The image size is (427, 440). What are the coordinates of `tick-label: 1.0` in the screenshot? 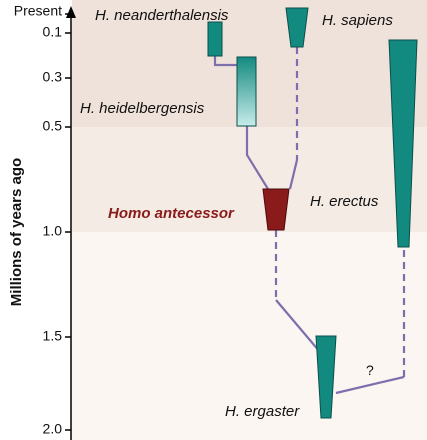 It's located at (53, 231).